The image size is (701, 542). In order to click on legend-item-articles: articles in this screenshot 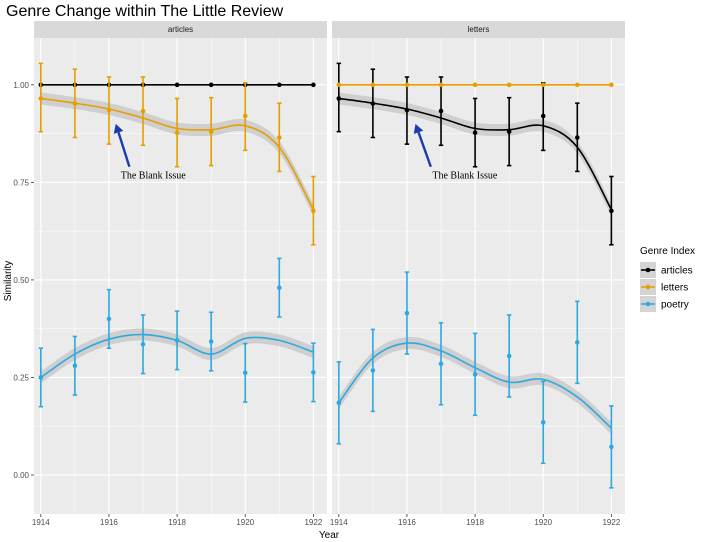, I will do `click(666, 270)`.